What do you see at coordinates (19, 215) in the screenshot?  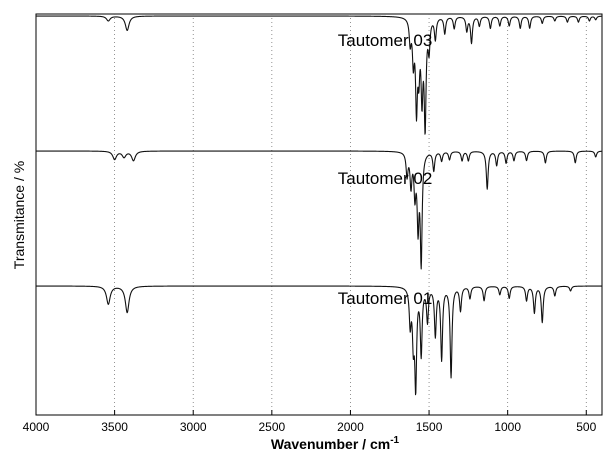 I see `y-axis-title: Transmitance / %` at bounding box center [19, 215].